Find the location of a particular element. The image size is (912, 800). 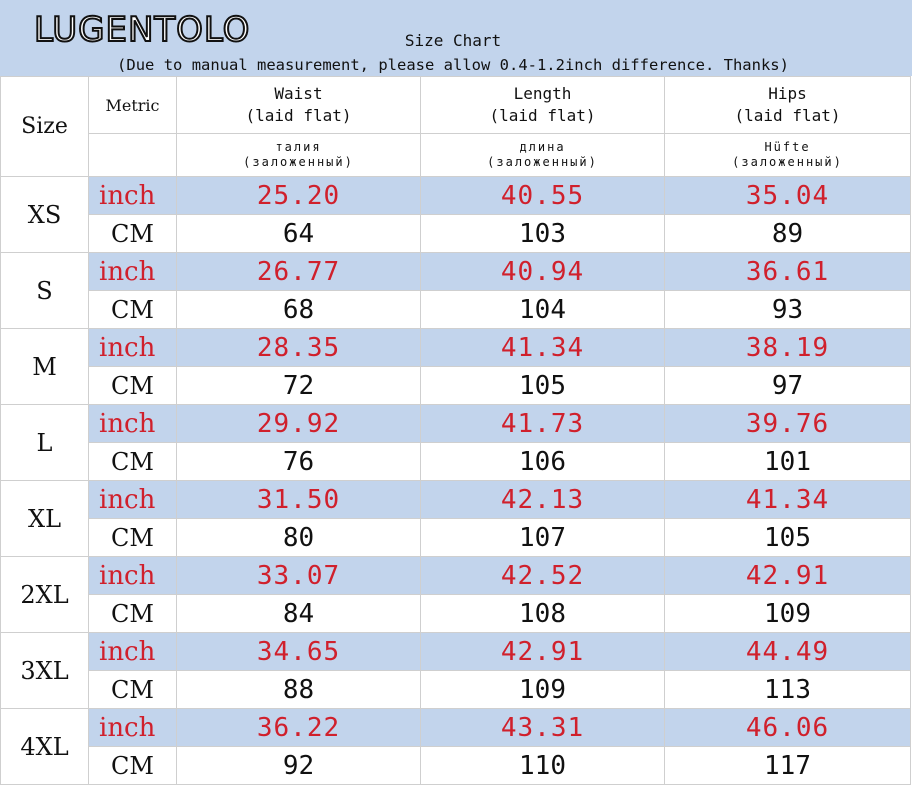

inch-value: 29.92 is located at coordinates (298, 423).